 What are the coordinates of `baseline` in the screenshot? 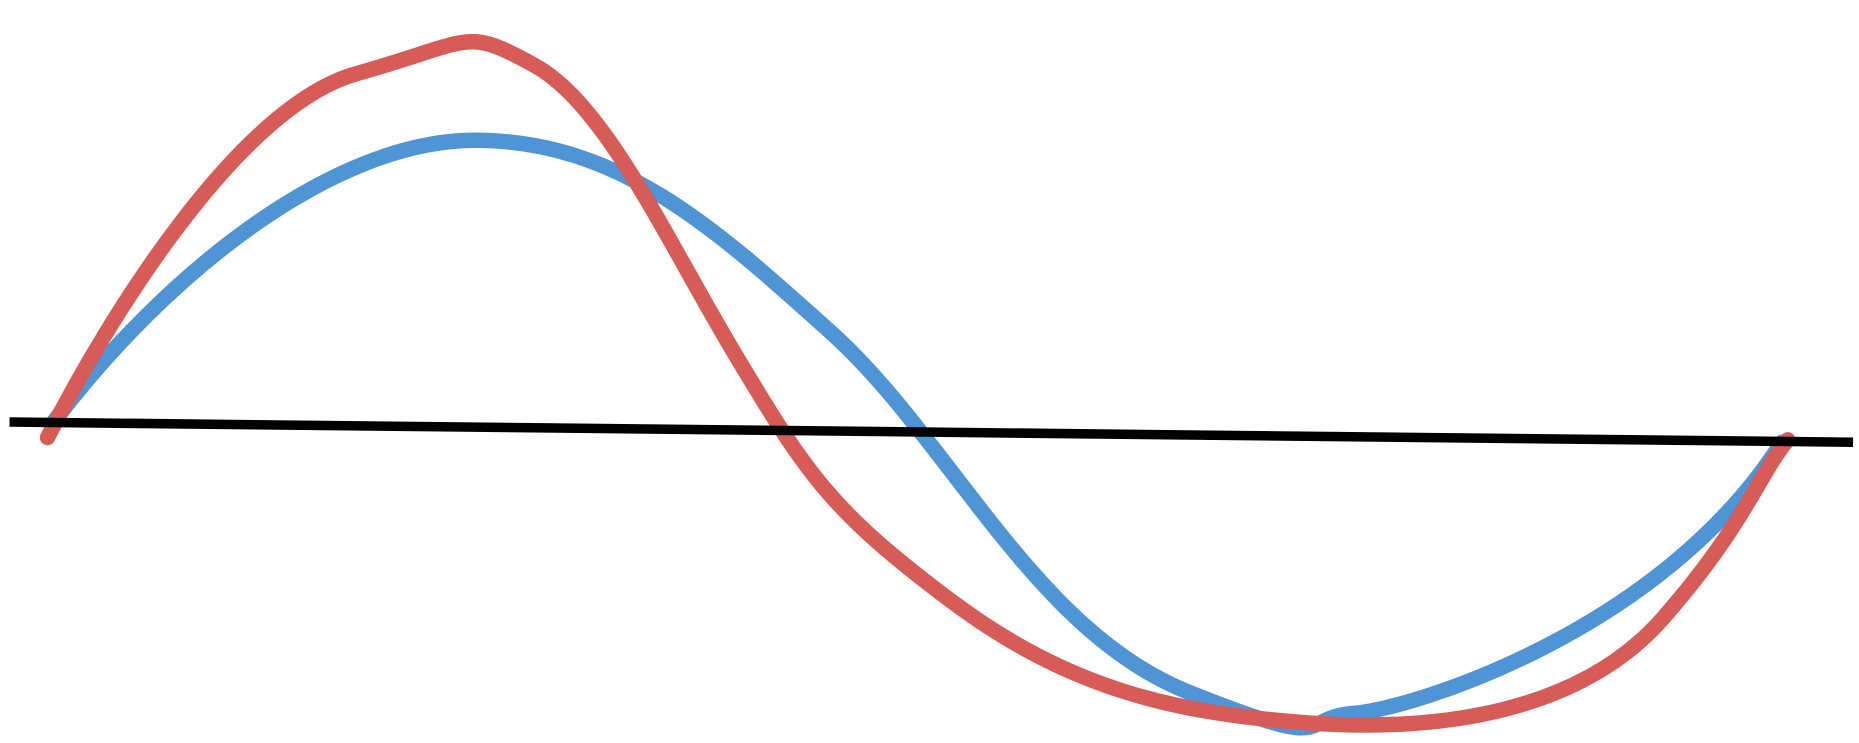 It's located at (931, 432).